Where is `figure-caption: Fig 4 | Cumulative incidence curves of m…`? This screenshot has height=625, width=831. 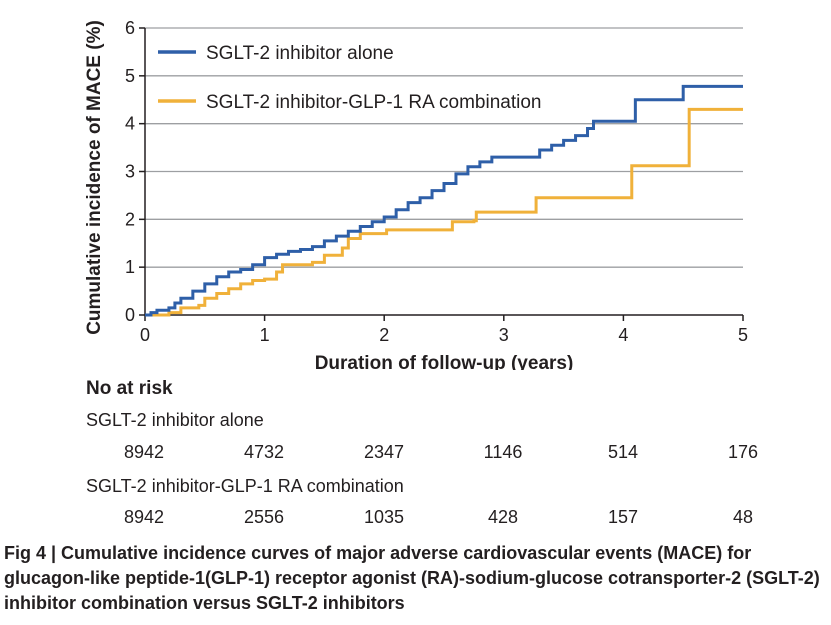
figure-caption: Fig 4 | Cumulative incidence curves of m… is located at coordinates (412, 578).